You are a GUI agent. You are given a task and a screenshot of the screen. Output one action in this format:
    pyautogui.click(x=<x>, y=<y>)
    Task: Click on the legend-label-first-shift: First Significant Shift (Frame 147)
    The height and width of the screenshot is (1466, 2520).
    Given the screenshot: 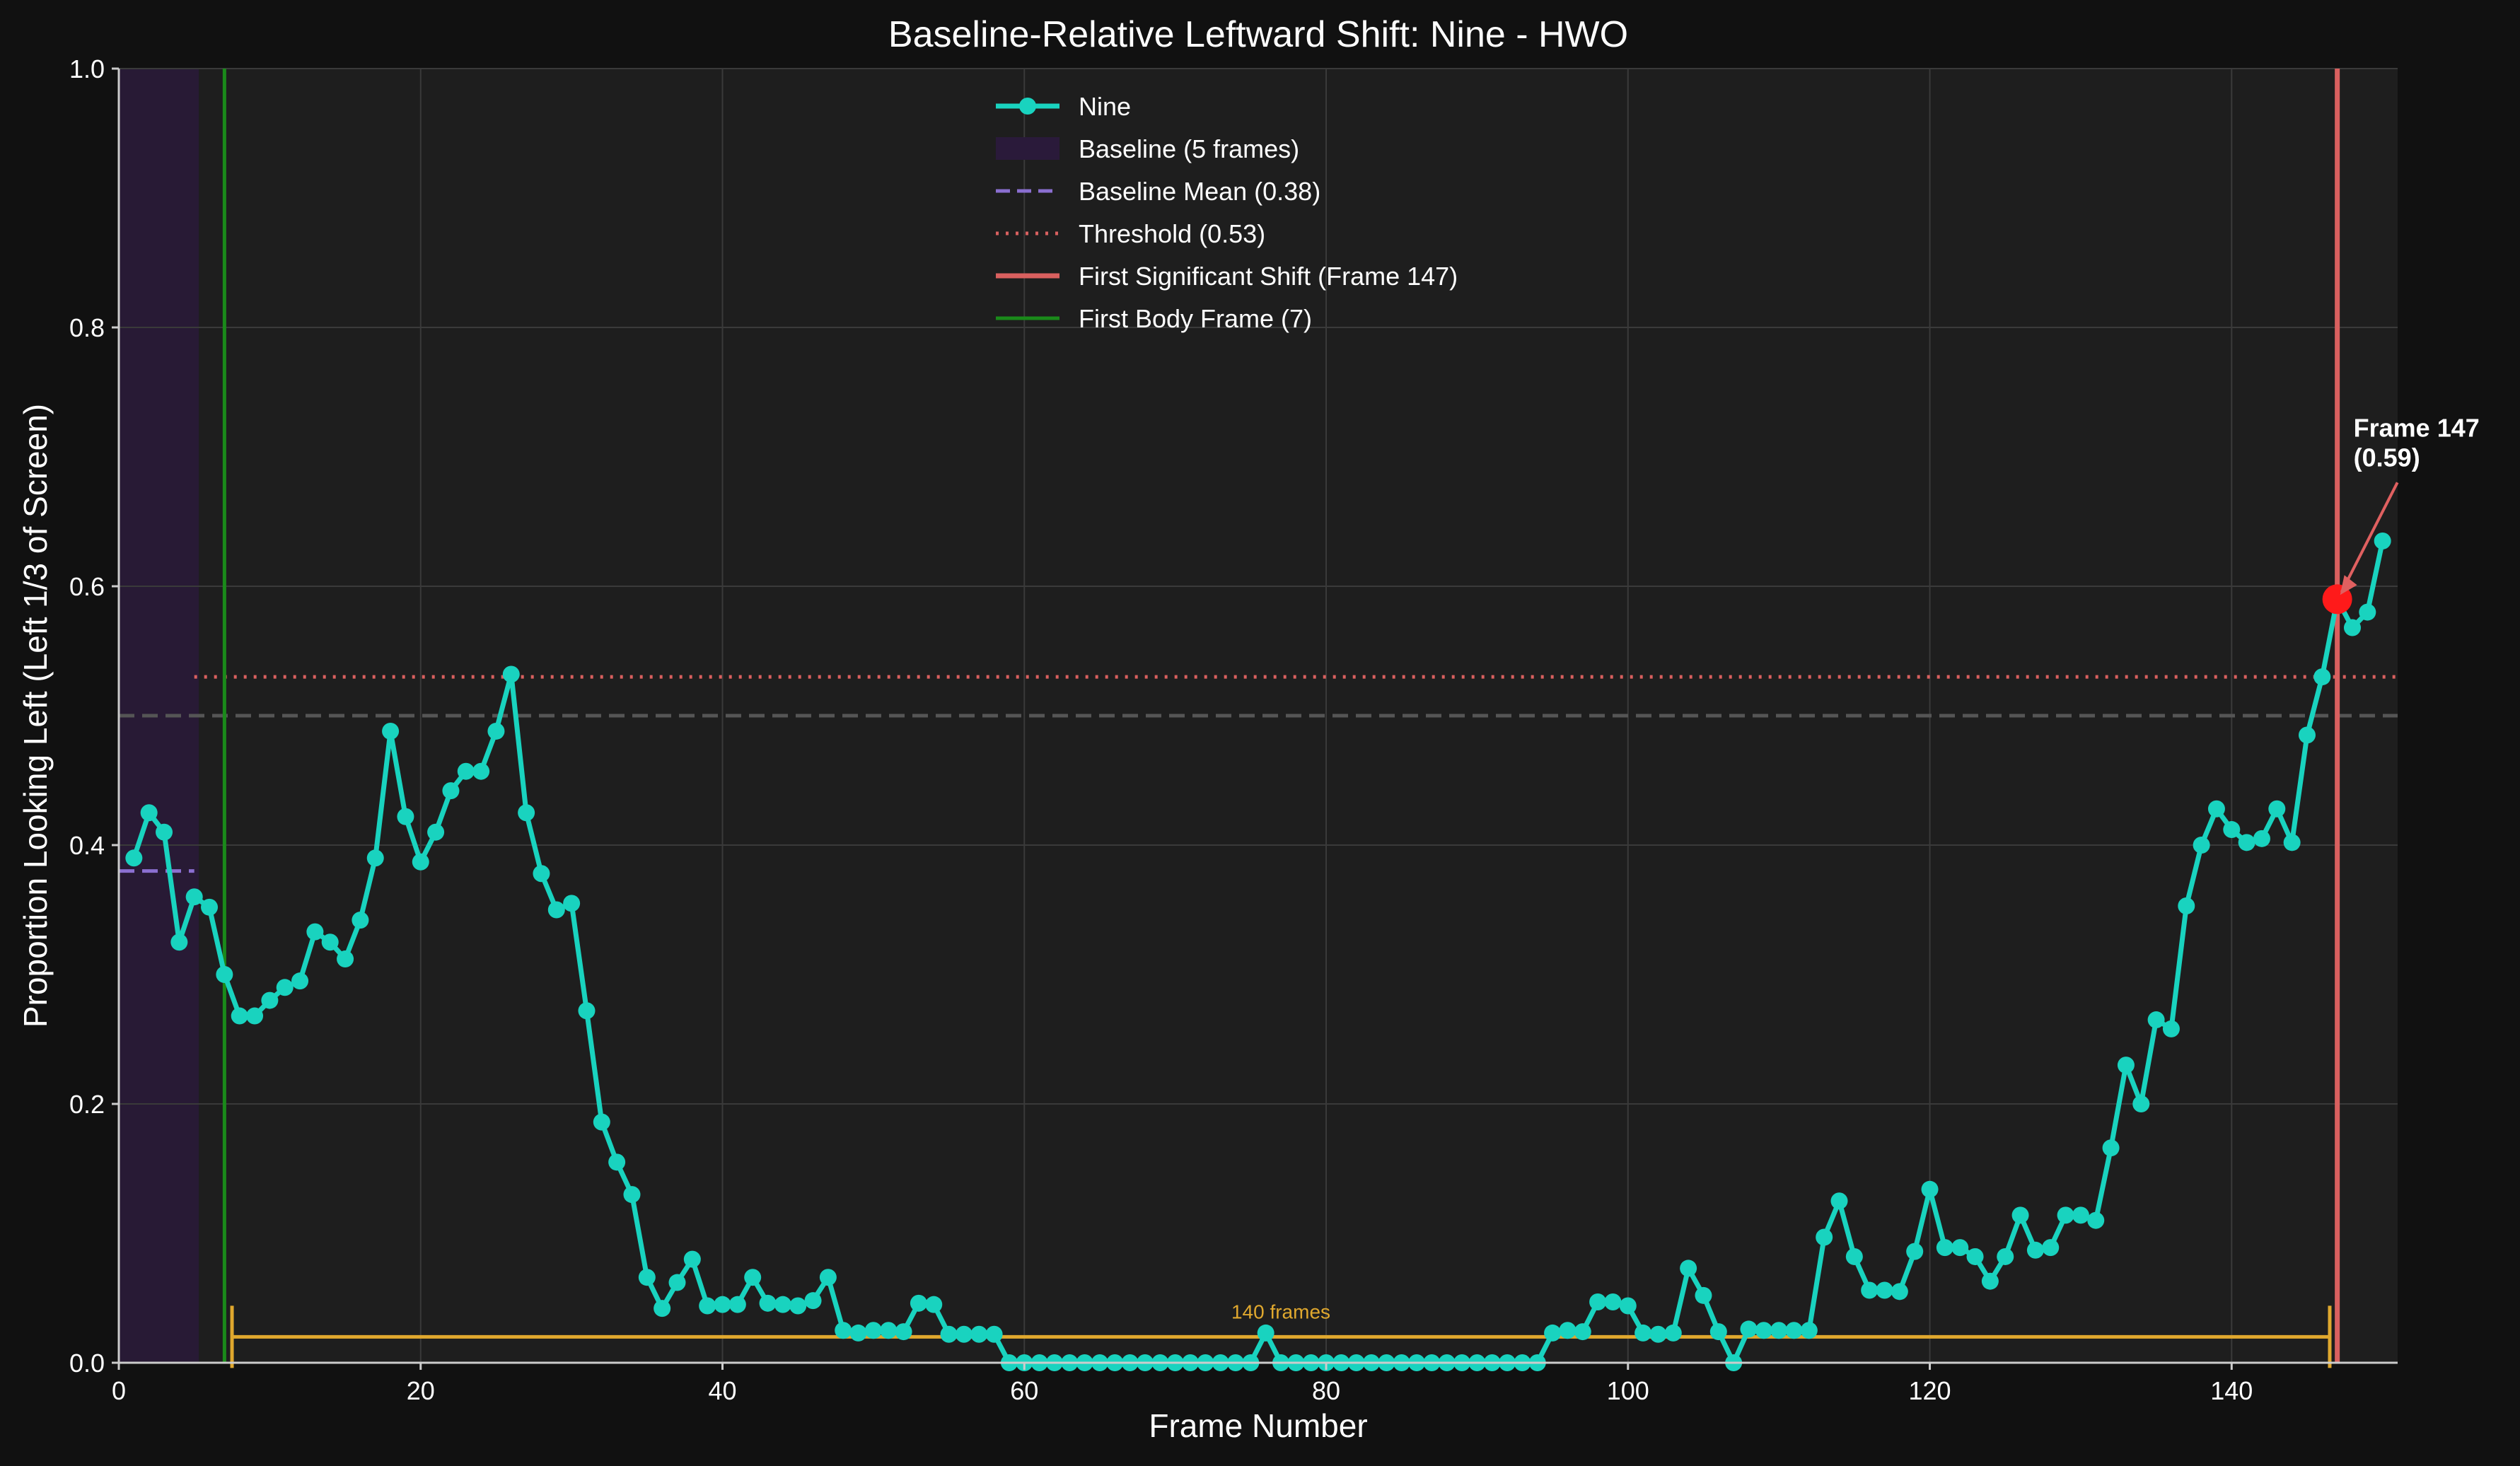 What is the action you would take?
    pyautogui.click(x=1269, y=276)
    